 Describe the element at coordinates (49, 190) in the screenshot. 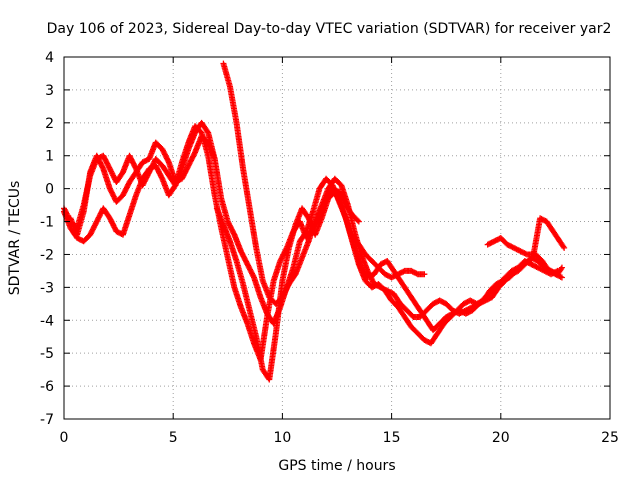

I see `y-tick-label: 0` at that location.